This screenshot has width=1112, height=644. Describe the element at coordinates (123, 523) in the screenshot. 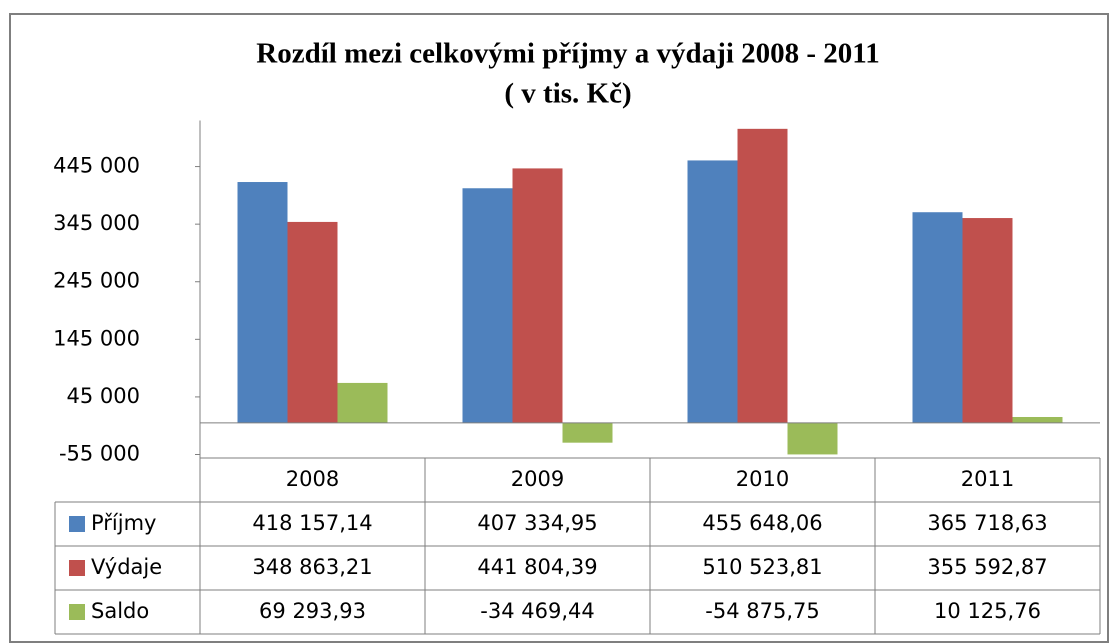

I see `legend-label: Příjmy` at that location.